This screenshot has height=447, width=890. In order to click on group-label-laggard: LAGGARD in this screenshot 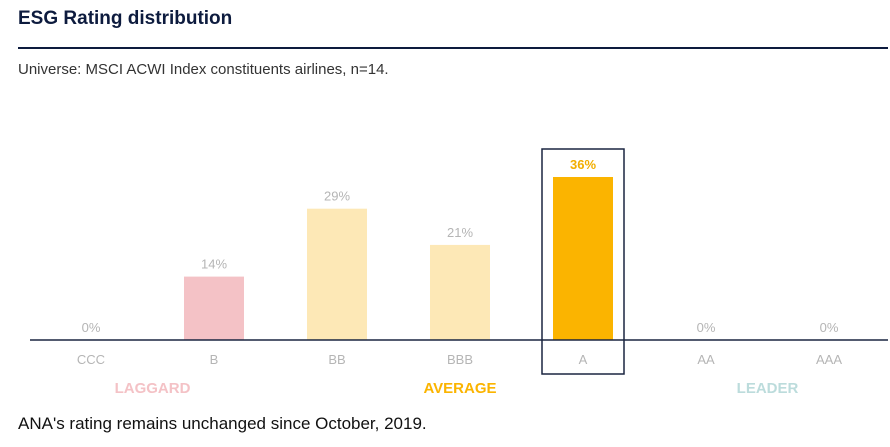, I will do `click(153, 388)`.